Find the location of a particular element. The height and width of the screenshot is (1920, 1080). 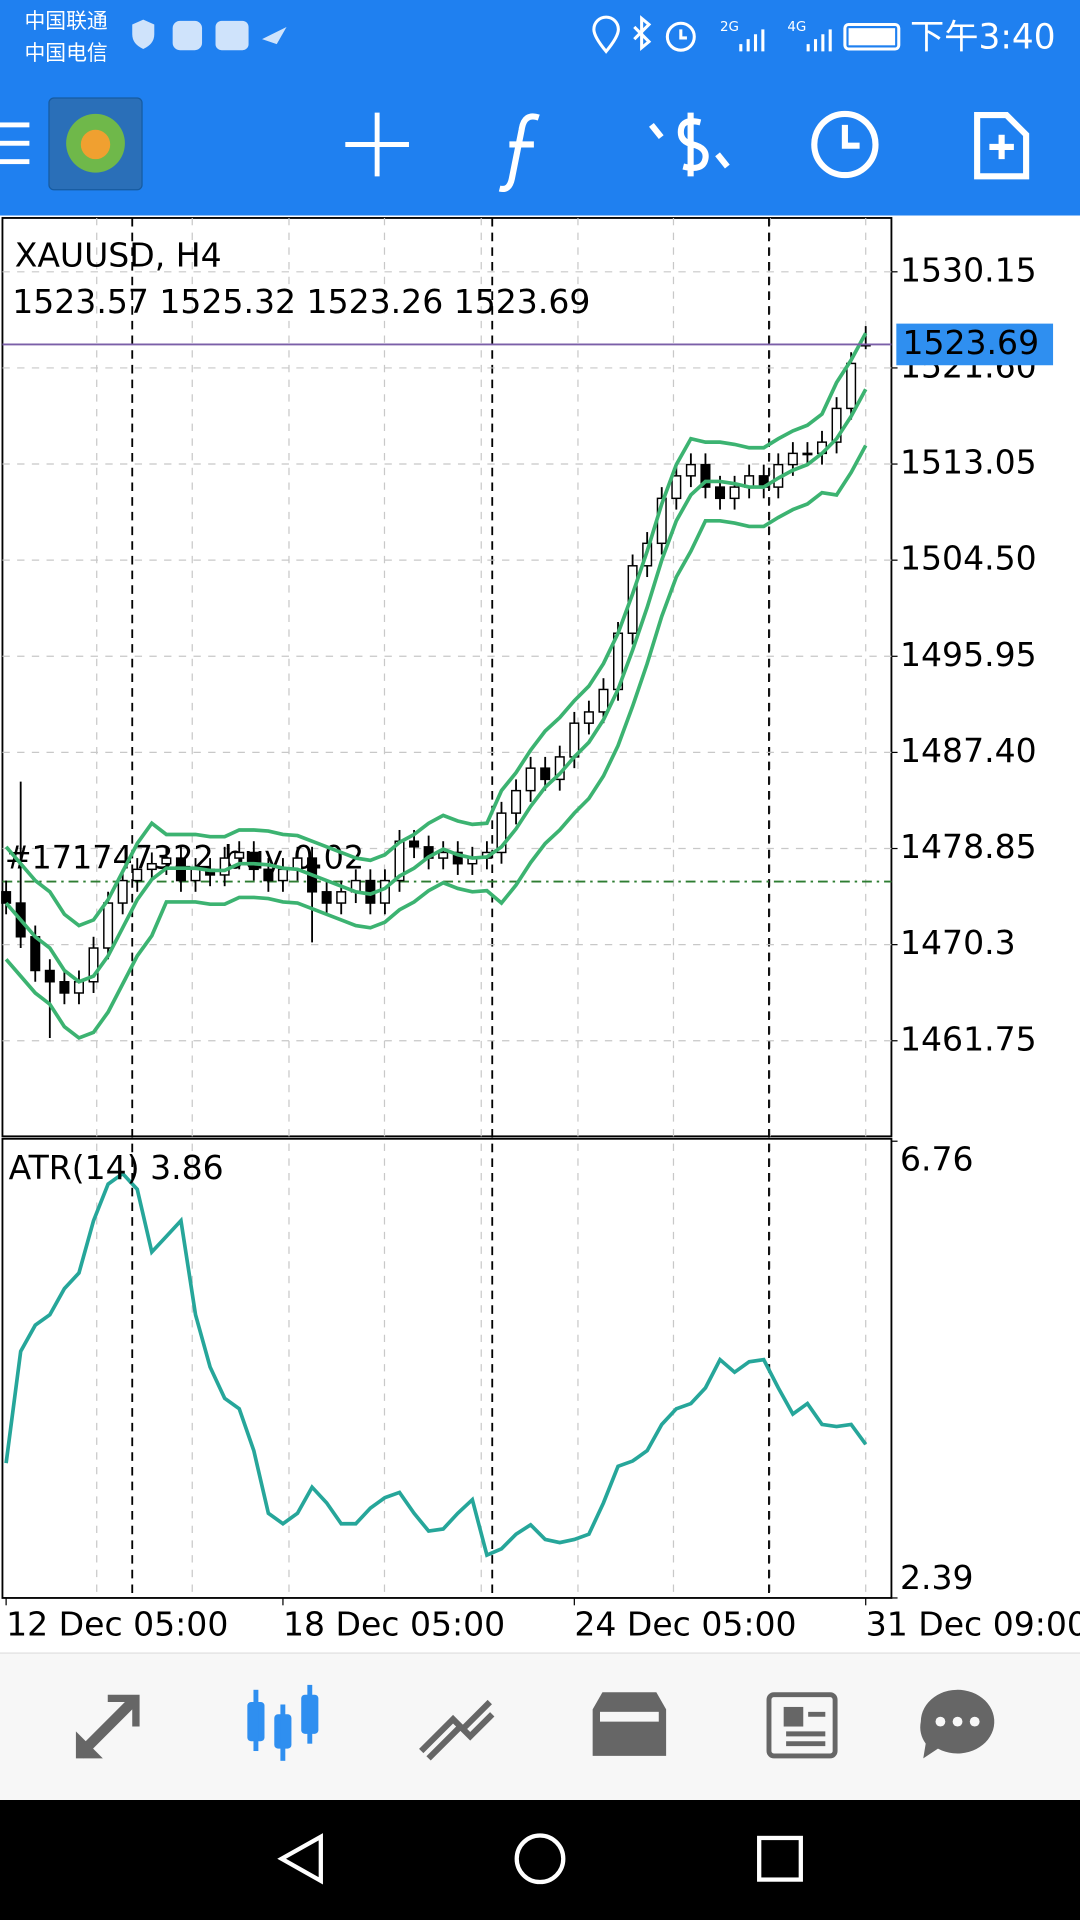

menu-button is located at coordinates (15, 143).